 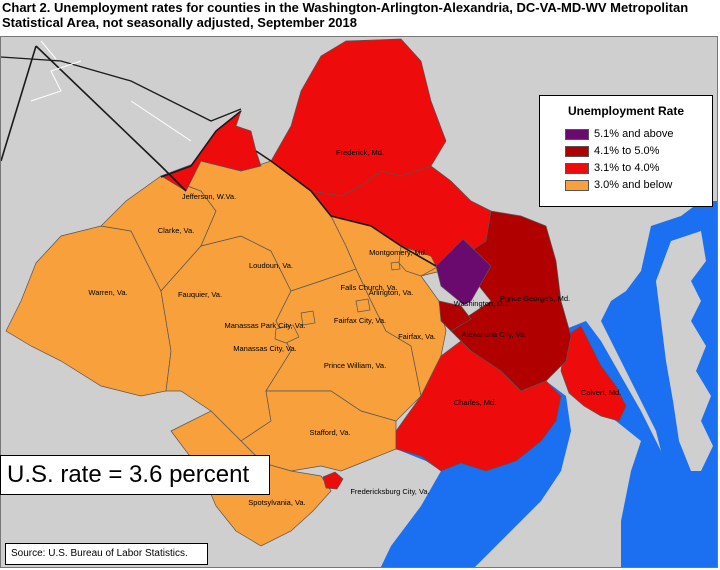 What do you see at coordinates (483, 303) in the screenshot?
I see `county-label: Washington, D.C.` at bounding box center [483, 303].